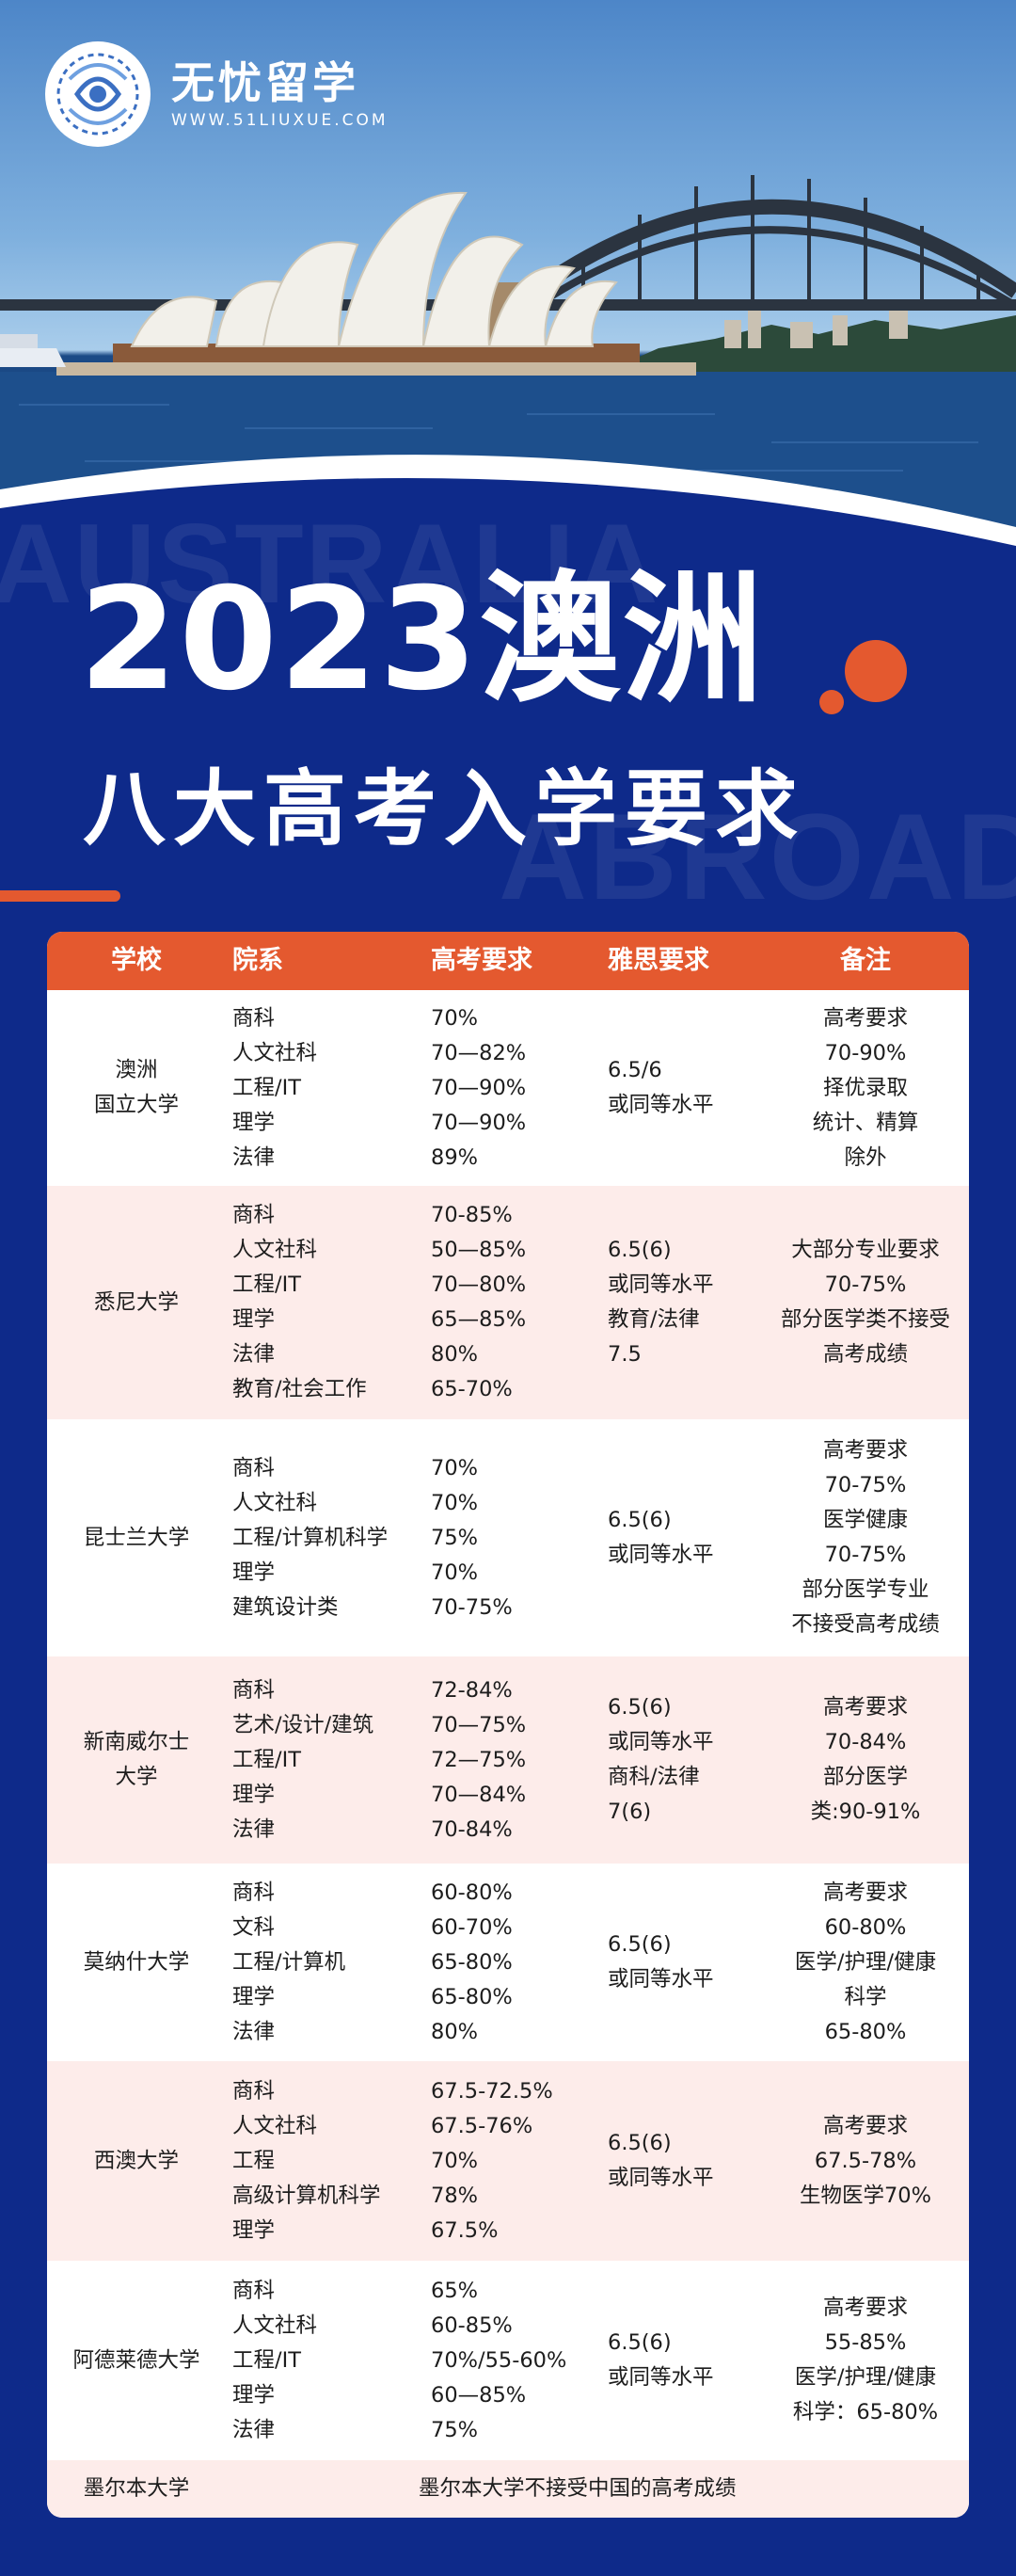  What do you see at coordinates (472, 1927) in the screenshot?
I see `gaokao-list-line: 60-70%` at bounding box center [472, 1927].